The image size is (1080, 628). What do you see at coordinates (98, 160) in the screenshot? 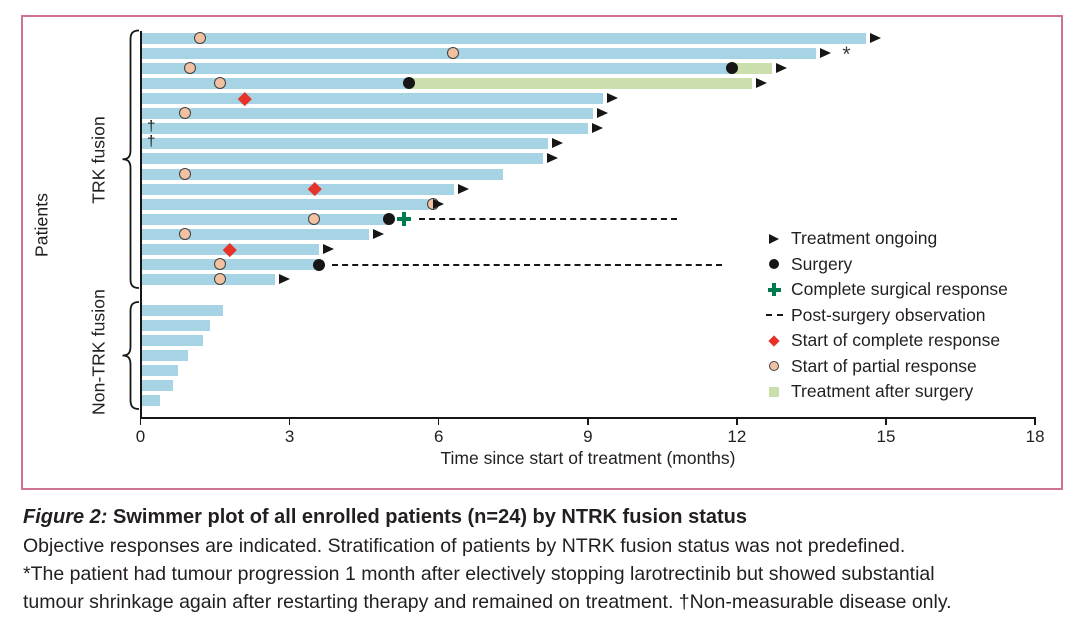
I see `group-label-trk-fusion: TRK fusion` at bounding box center [98, 160].